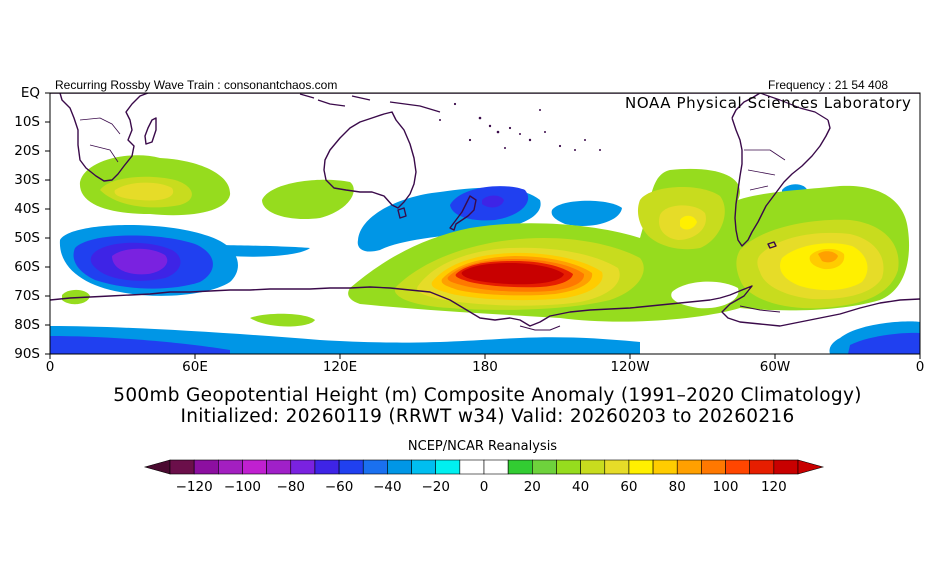 Image resolution: width=930 pixels, height=580 pixels. What do you see at coordinates (387, 487) in the screenshot?
I see `colorbar-tick-label: −40` at bounding box center [387, 487].